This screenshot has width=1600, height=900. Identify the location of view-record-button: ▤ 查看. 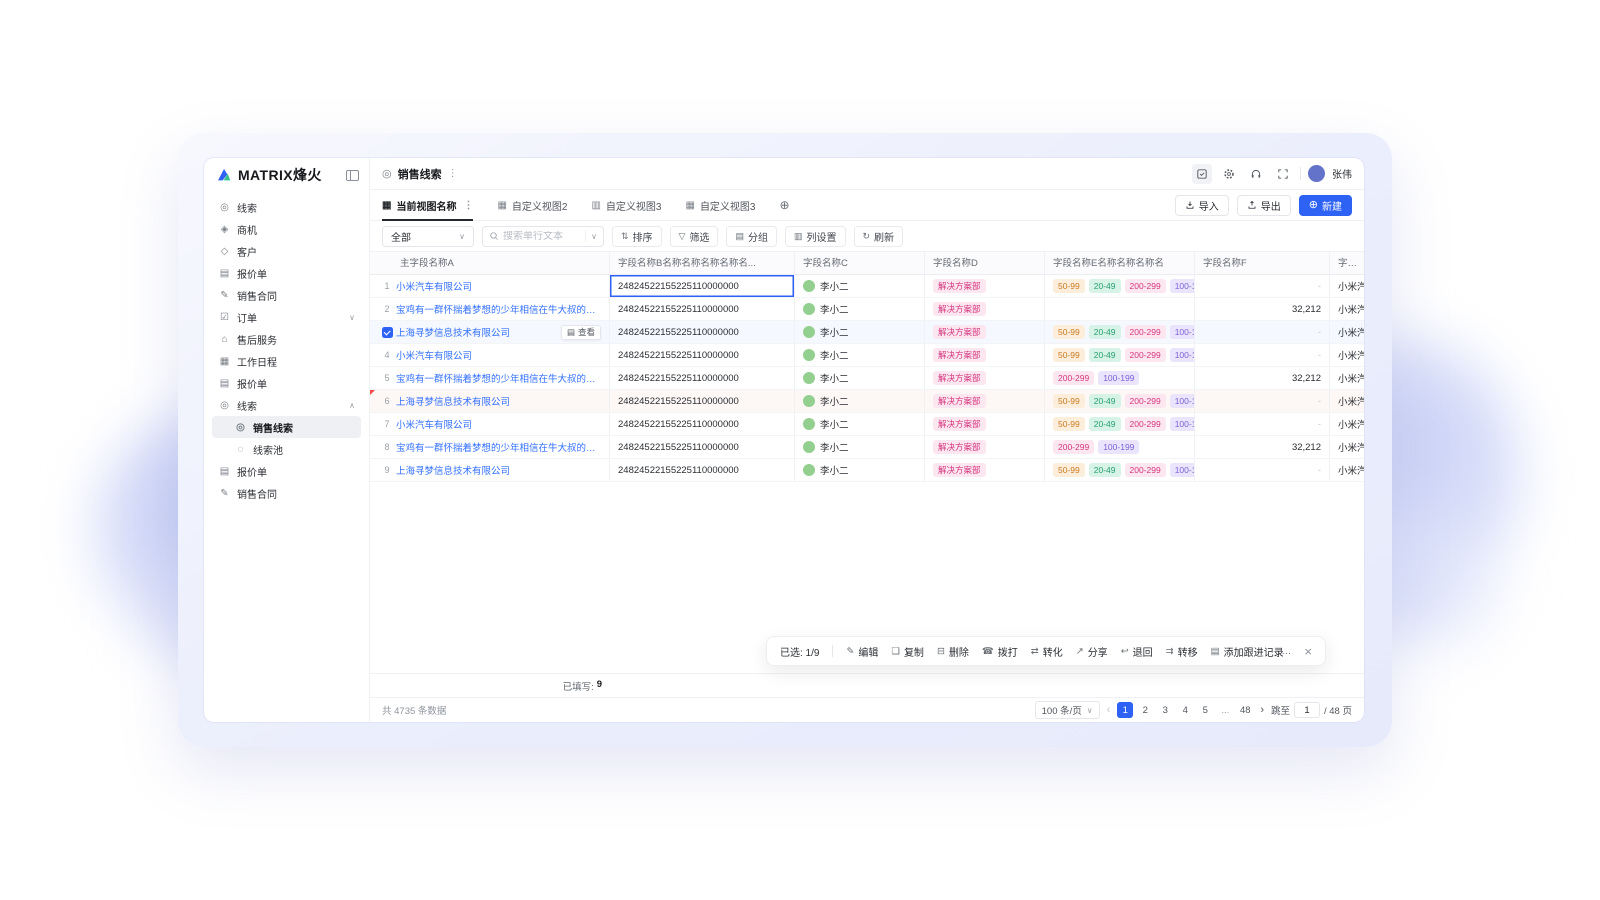
(580, 332).